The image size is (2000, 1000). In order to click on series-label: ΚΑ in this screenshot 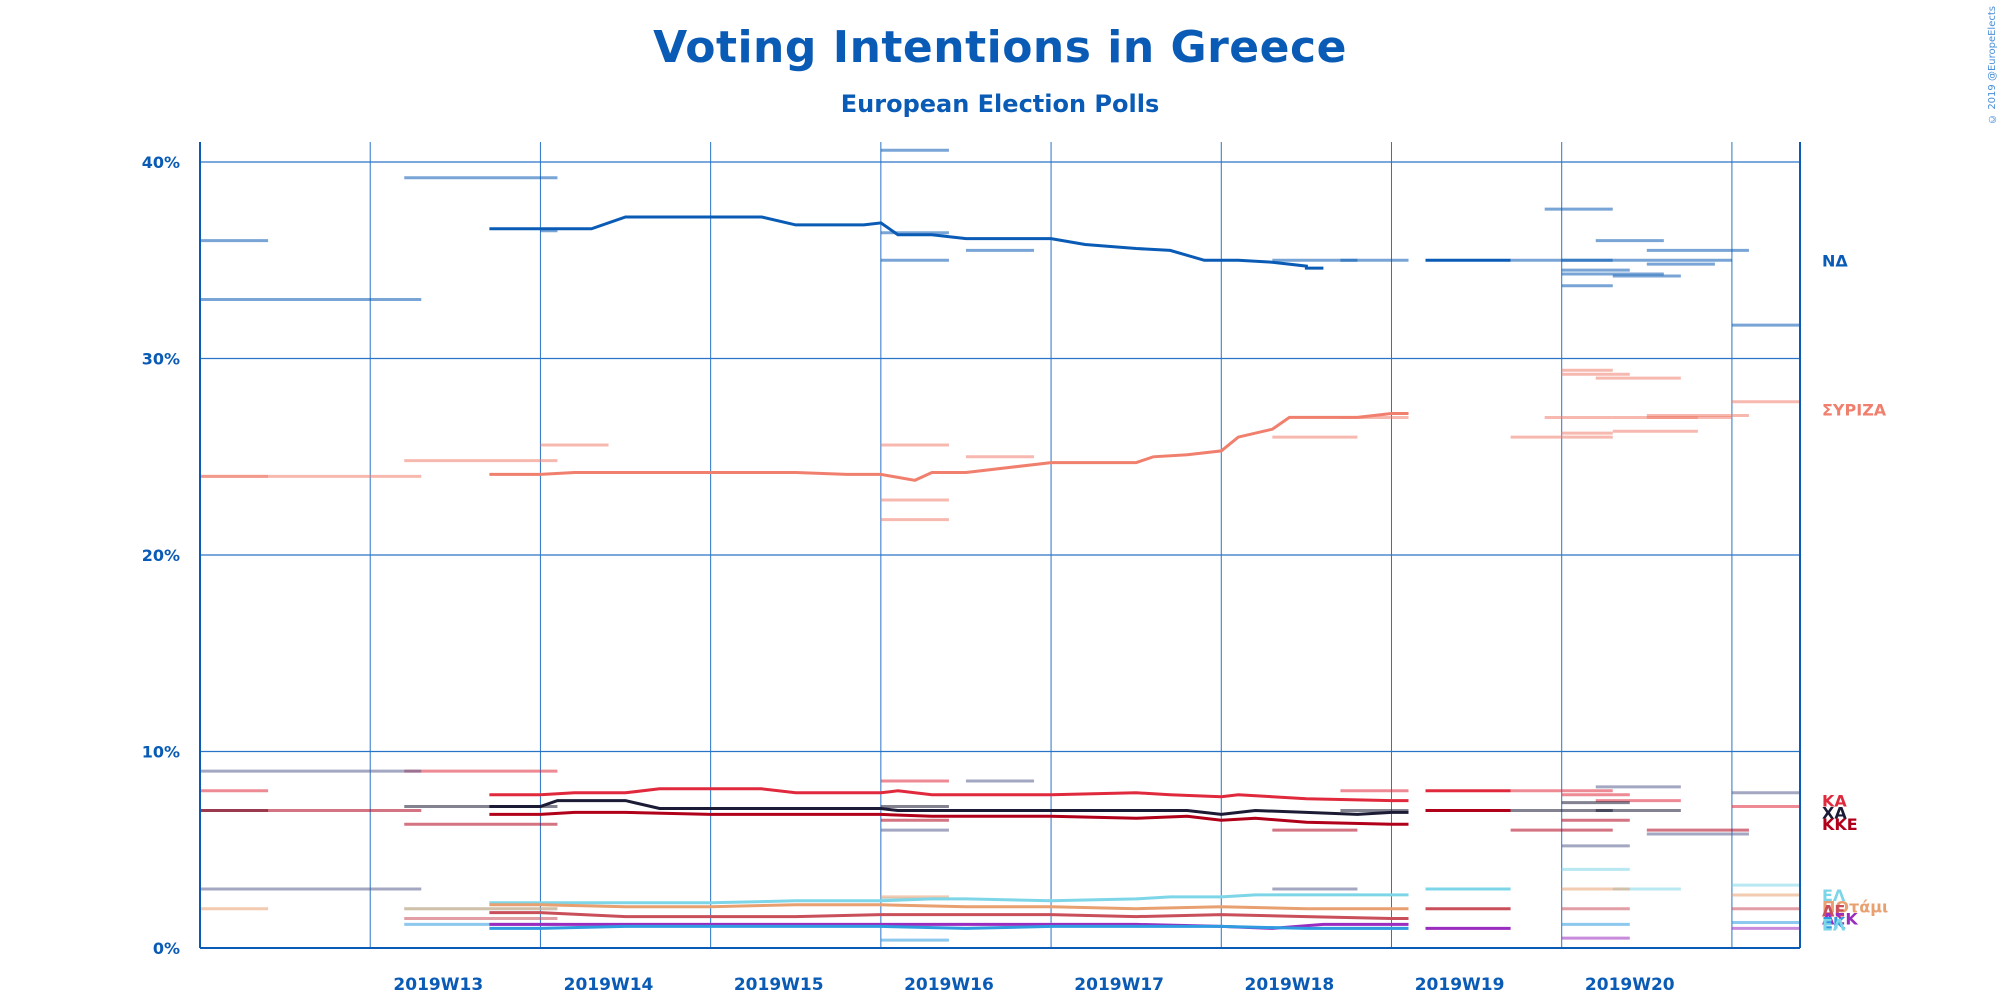, I will do `click(1834, 801)`.